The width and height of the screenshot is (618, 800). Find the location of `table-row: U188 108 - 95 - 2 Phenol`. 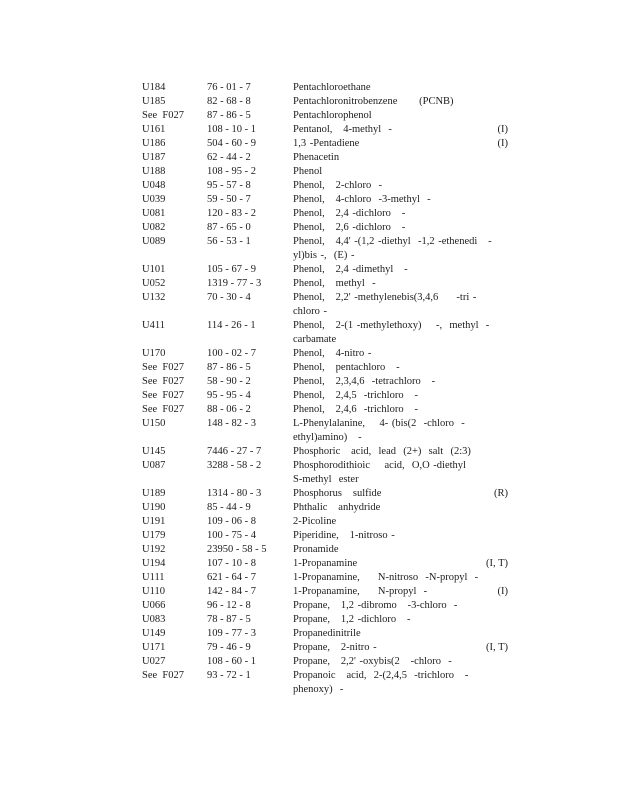

table-row: U188 108 - 95 - 2 Phenol is located at coordinates (326, 172).